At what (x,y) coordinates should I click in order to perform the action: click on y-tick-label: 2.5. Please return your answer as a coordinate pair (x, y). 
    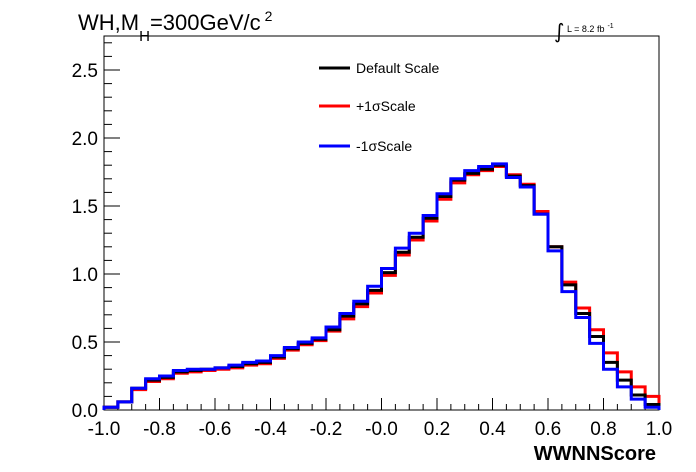
    Looking at the image, I should click on (85, 71).